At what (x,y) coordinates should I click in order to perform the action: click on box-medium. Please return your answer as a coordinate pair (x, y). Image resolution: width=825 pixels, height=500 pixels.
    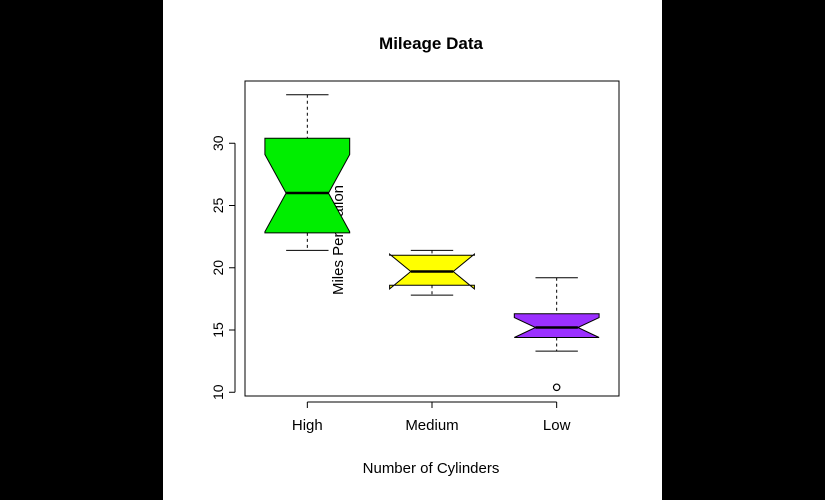
    Looking at the image, I should click on (432, 272).